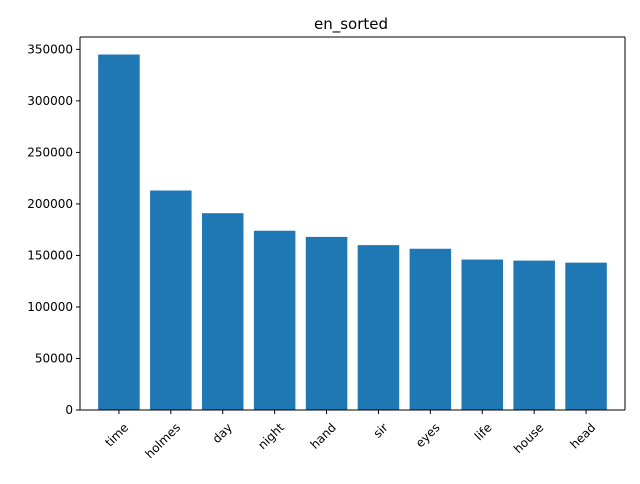 The image size is (640, 484). What do you see at coordinates (326, 323) in the screenshot?
I see `bar-hand` at bounding box center [326, 323].